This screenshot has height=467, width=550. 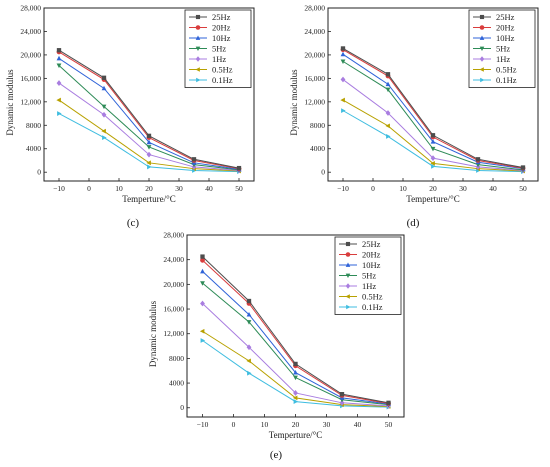 I want to click on y-tick-label: 16,000, so click(x=314, y=78).